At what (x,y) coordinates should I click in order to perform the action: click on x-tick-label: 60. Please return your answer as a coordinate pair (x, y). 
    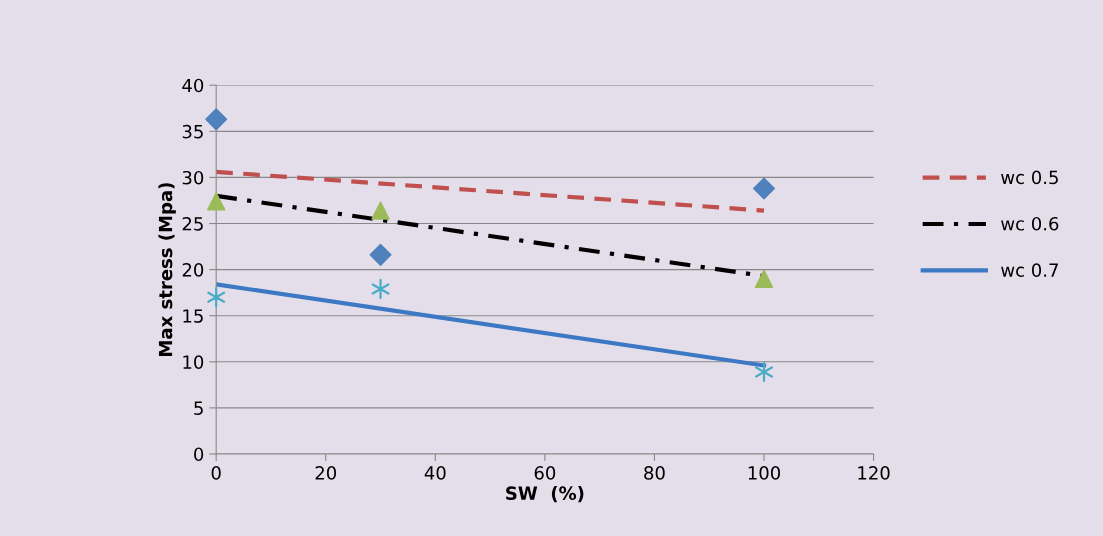
    Looking at the image, I should click on (545, 473).